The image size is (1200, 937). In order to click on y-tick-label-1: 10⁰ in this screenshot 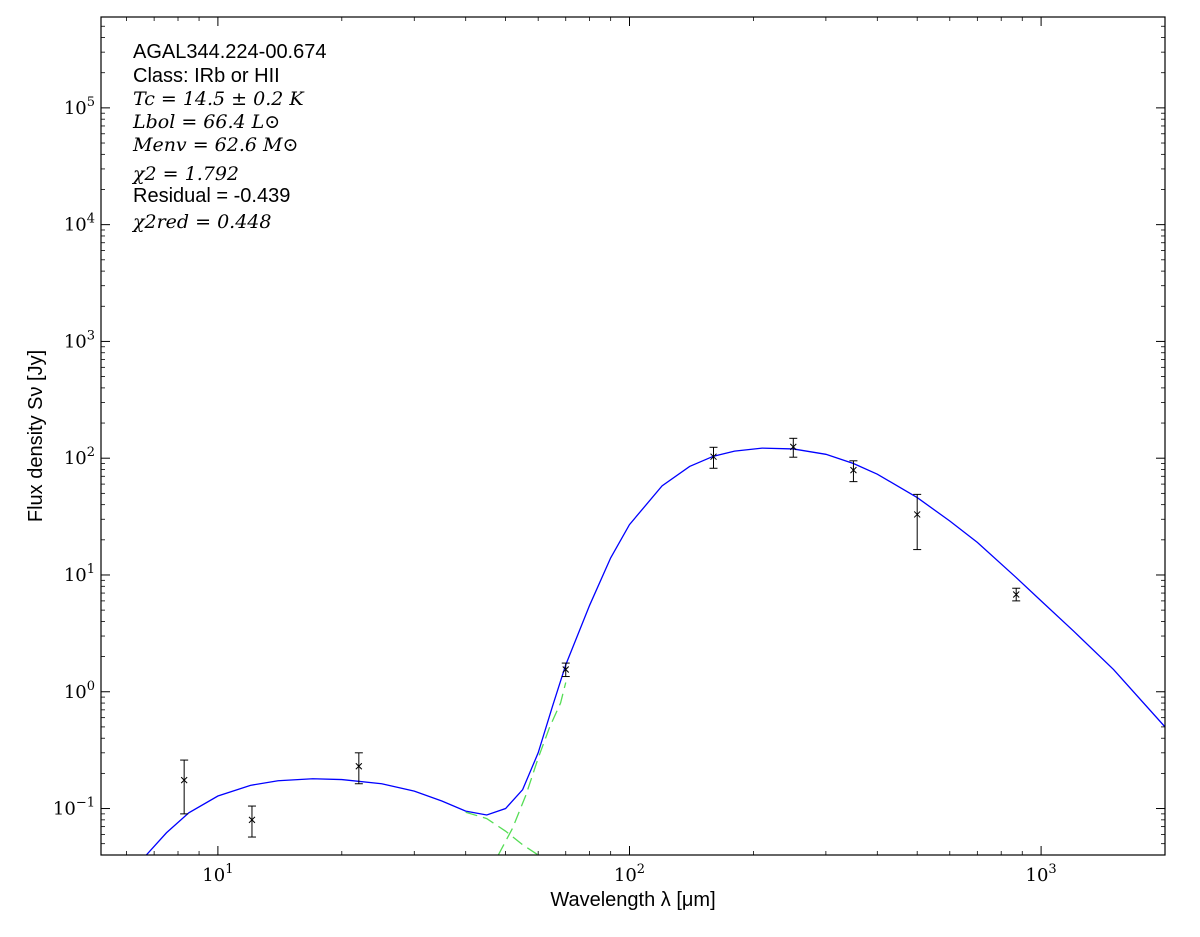, I will do `click(79, 691)`.